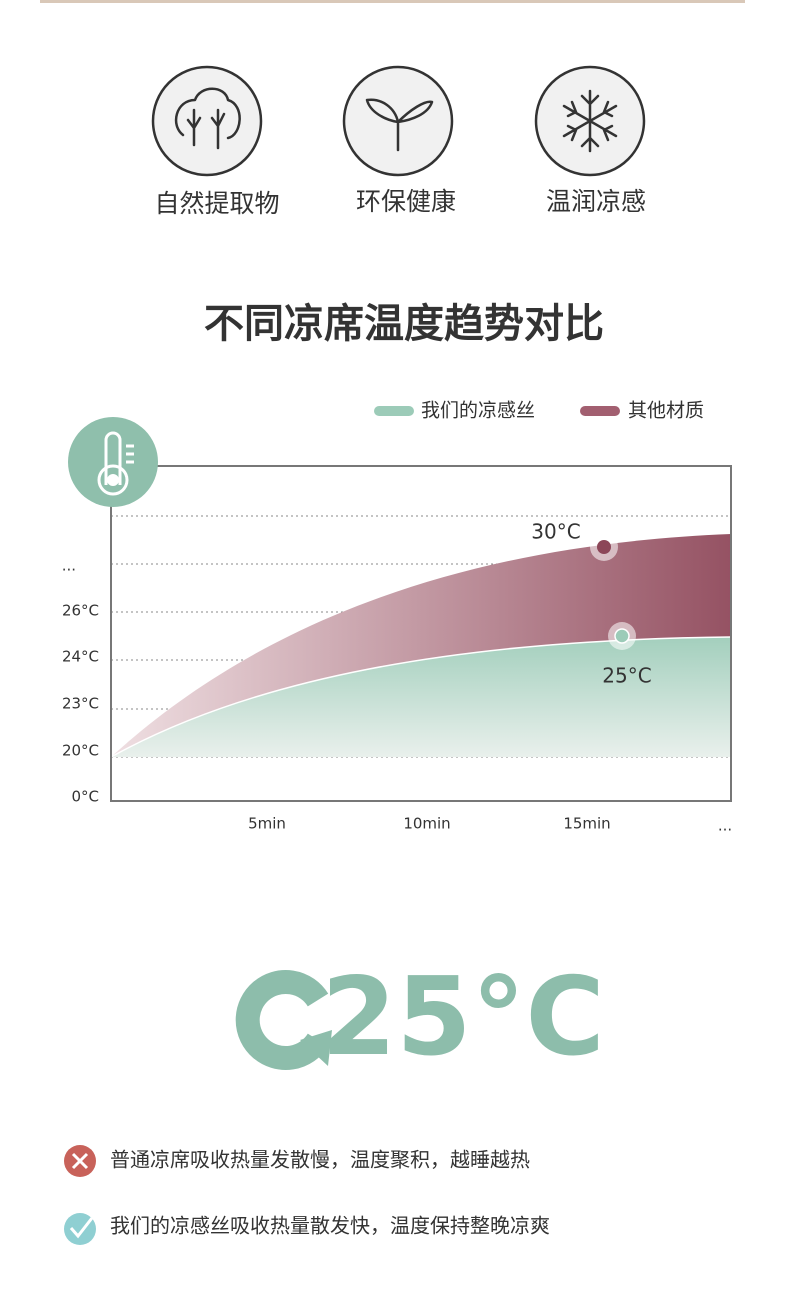 The image size is (790, 1305). I want to click on refresh-icon, so click(283, 1020).